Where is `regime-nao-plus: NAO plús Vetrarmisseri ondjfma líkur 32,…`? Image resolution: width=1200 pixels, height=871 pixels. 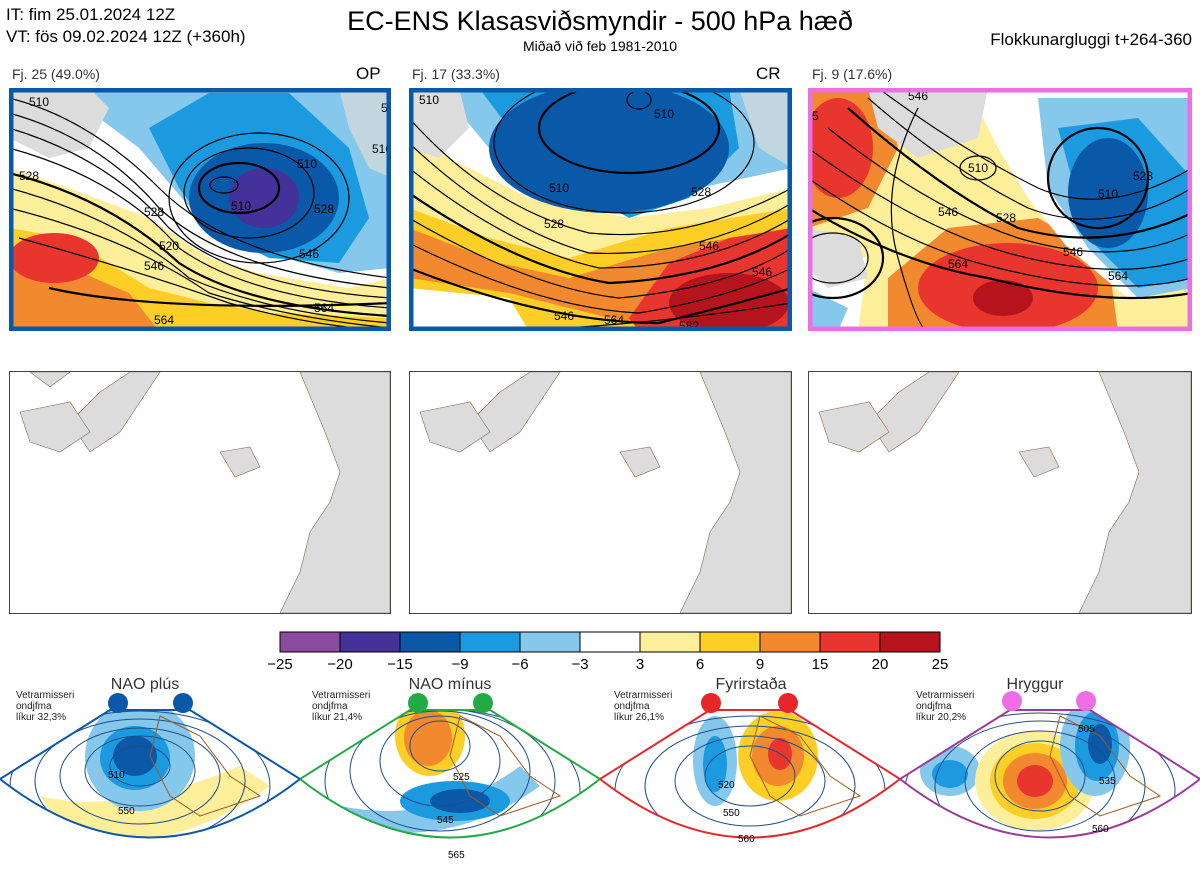
regime-nao-plus: NAO plús Vetrarmisseri ondjfma líkur 32,… is located at coordinates (150, 773).